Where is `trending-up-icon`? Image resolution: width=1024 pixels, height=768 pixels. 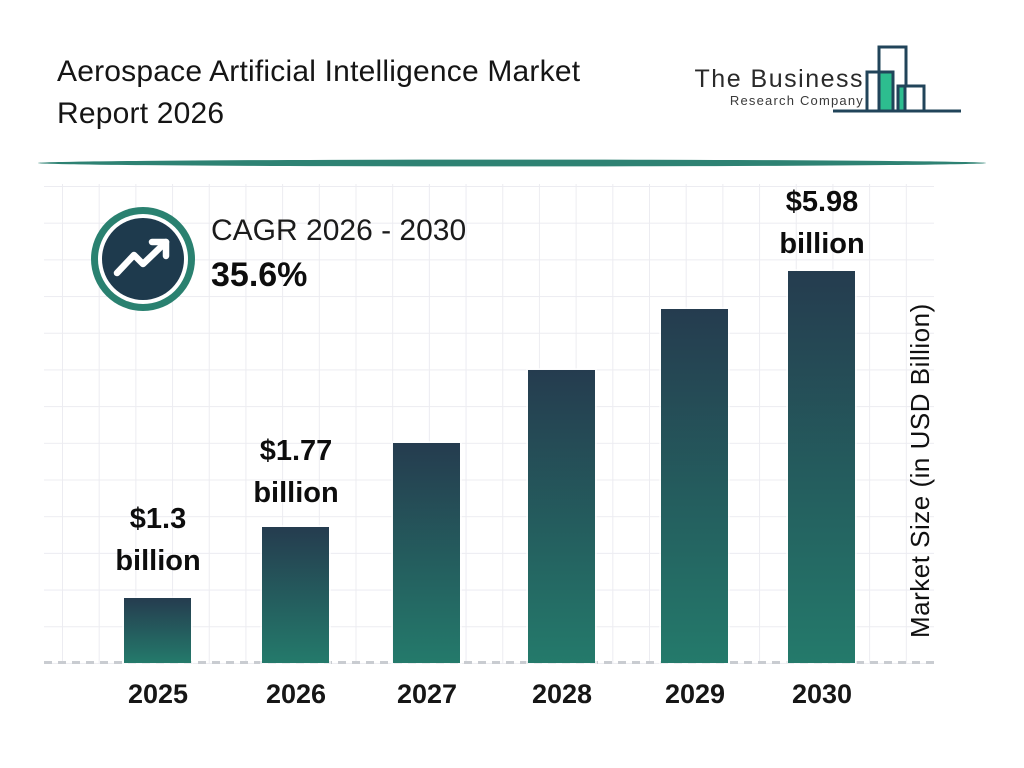
trending-up-icon is located at coordinates (143, 259).